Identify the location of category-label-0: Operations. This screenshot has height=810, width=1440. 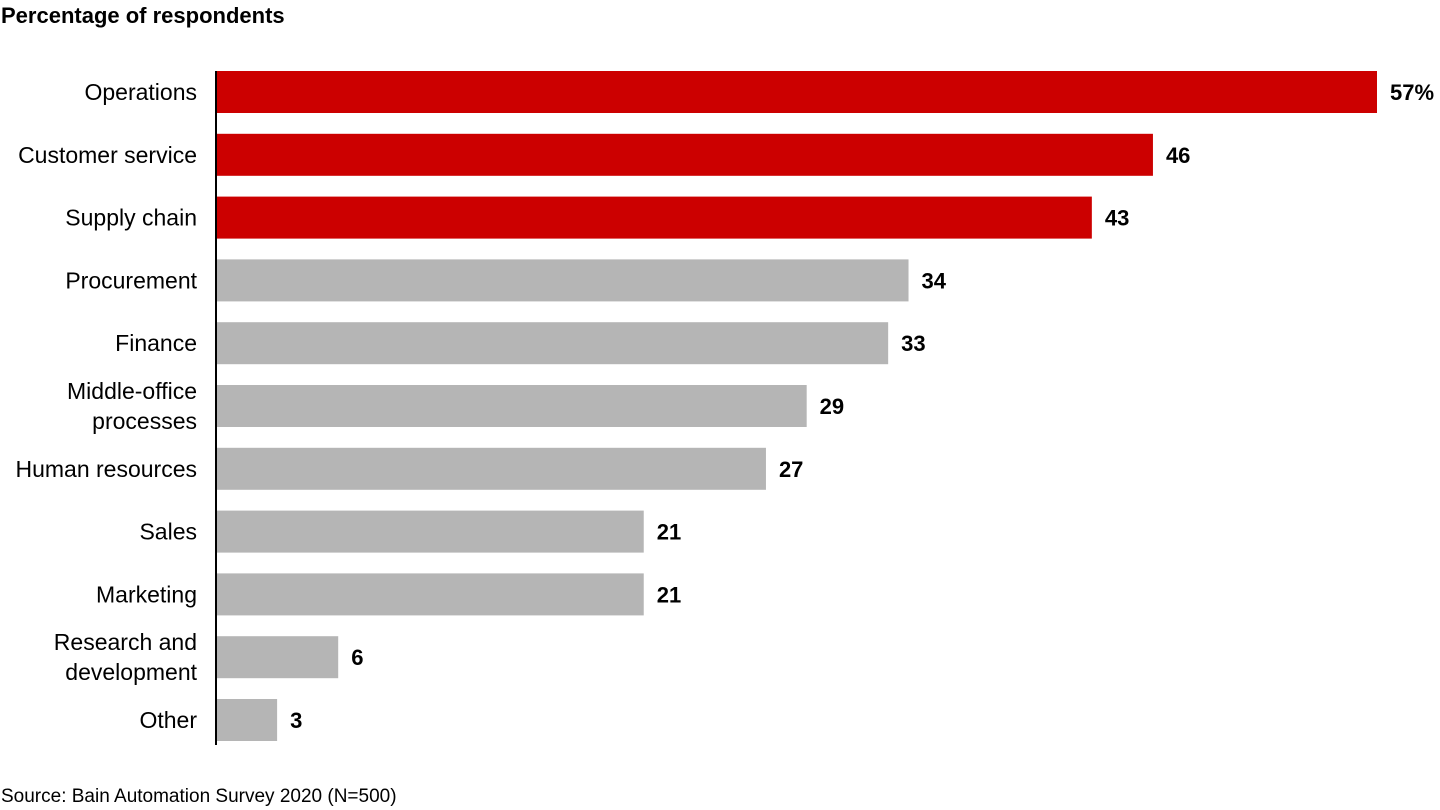
(140, 92).